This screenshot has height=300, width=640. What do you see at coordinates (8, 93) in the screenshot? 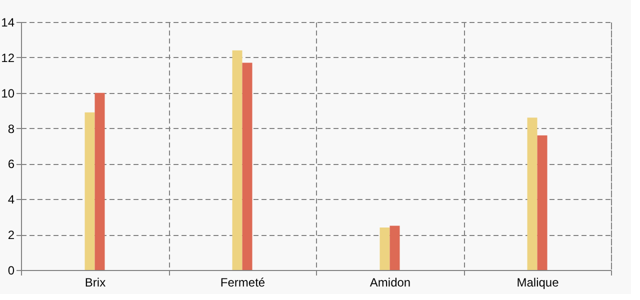
I see `y-tick-label: 10` at bounding box center [8, 93].